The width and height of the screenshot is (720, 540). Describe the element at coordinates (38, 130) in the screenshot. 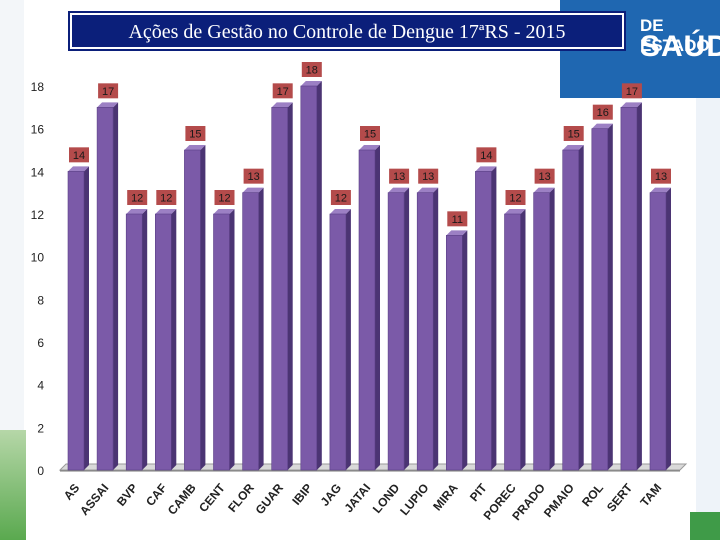

I see `y-tick-label: 16` at that location.